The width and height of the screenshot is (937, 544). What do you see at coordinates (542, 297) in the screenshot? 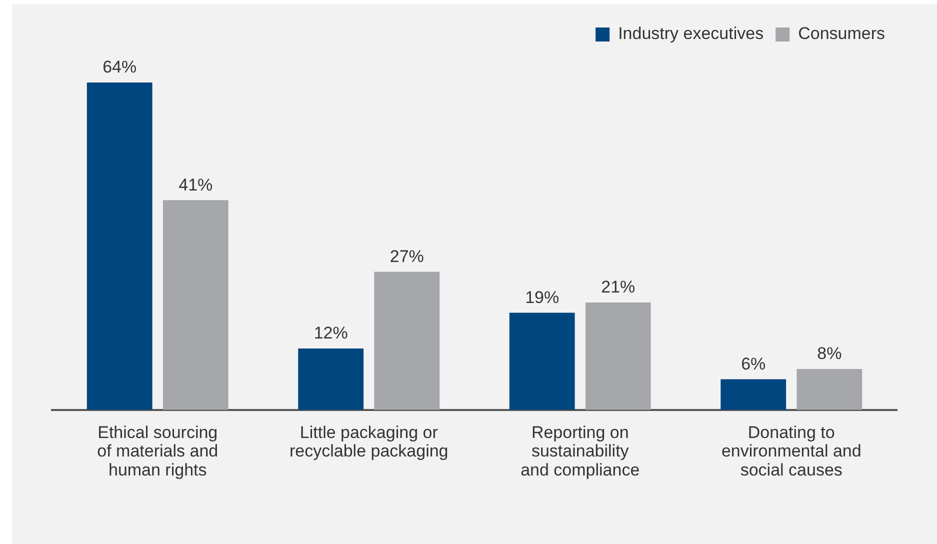
I see `data-label: 19%` at bounding box center [542, 297].